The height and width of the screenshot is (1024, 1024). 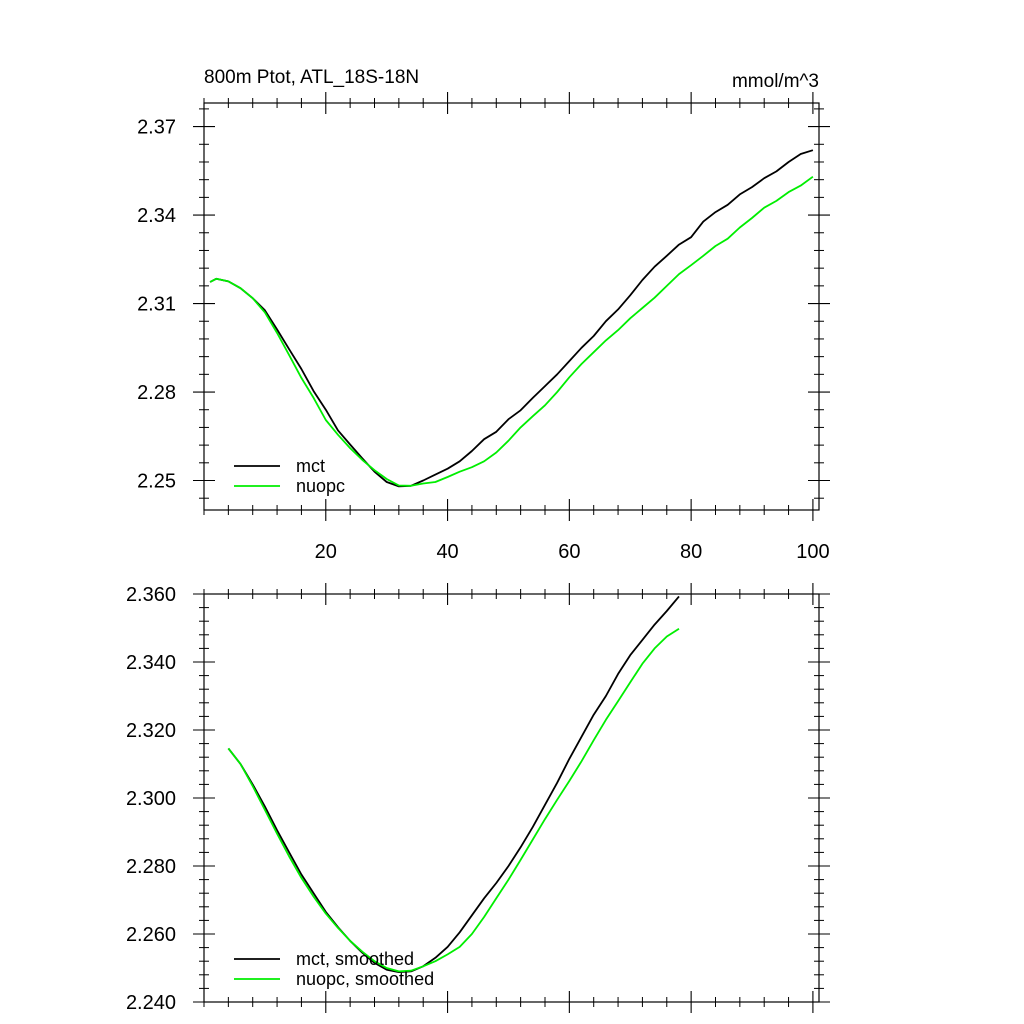 What do you see at coordinates (812, 552) in the screenshot?
I see `x-tick-label: 100` at bounding box center [812, 552].